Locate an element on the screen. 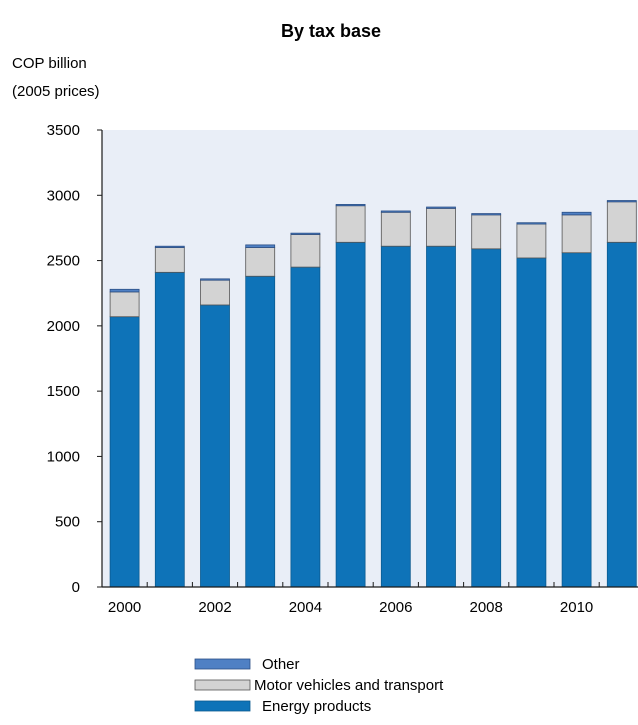  bar-2007-motor-vehicles-and-transport is located at coordinates (441, 227).